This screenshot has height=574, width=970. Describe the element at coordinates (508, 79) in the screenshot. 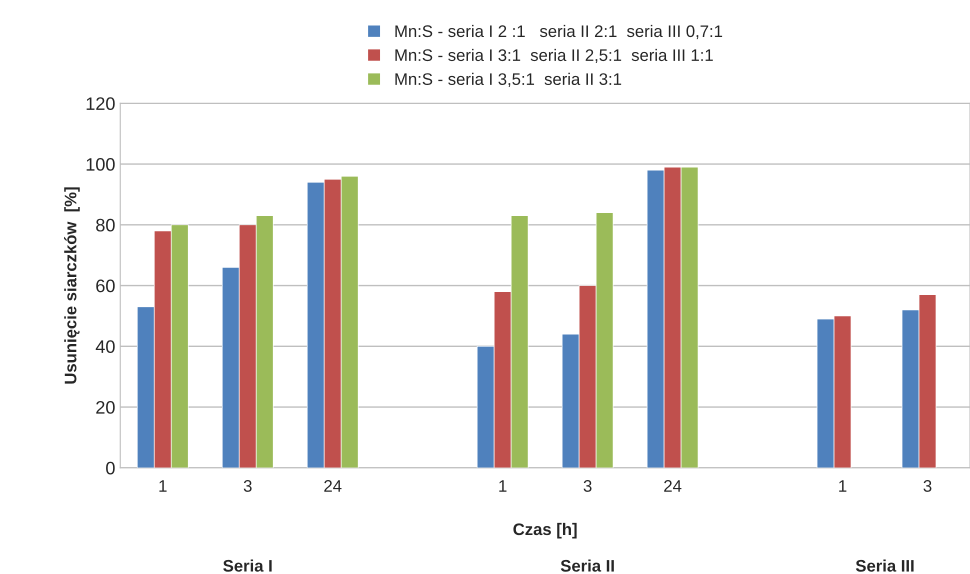

I see `legend-label: Mn:S - seria I 3,5:1 seria II 3:1` at that location.